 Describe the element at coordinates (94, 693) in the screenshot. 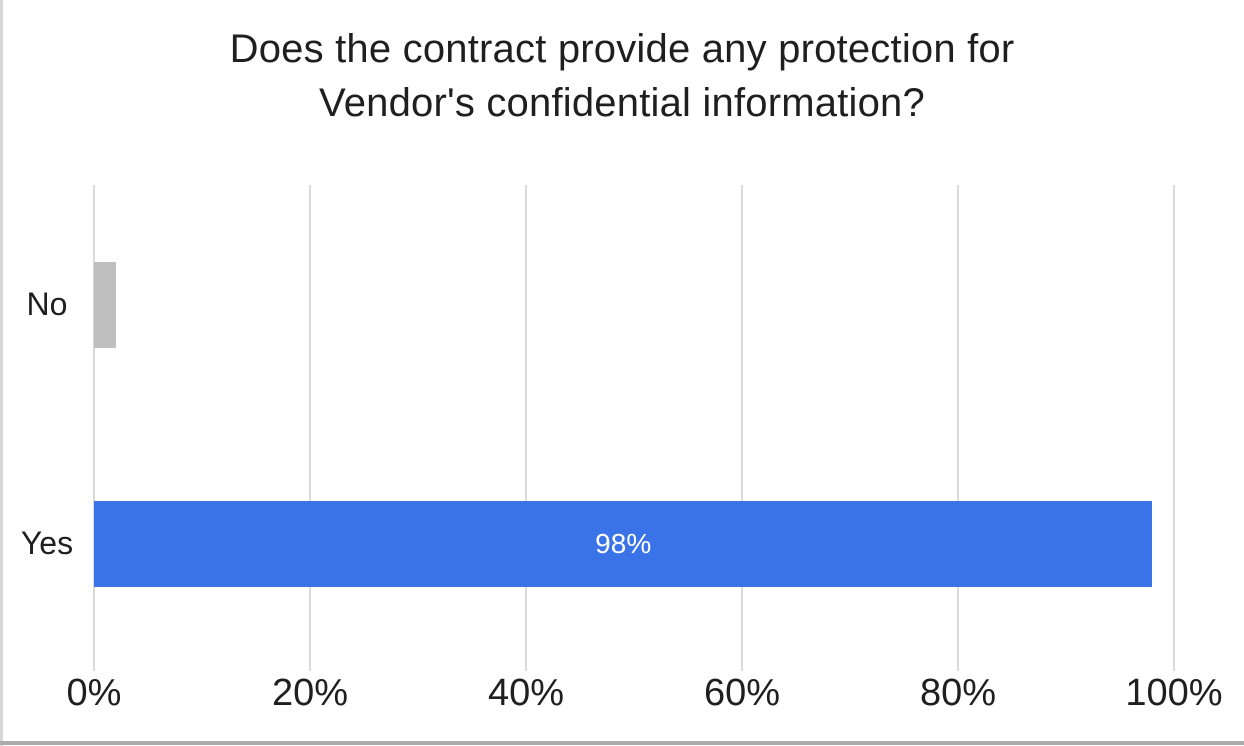

I see `x-tick-label: 0%` at that location.